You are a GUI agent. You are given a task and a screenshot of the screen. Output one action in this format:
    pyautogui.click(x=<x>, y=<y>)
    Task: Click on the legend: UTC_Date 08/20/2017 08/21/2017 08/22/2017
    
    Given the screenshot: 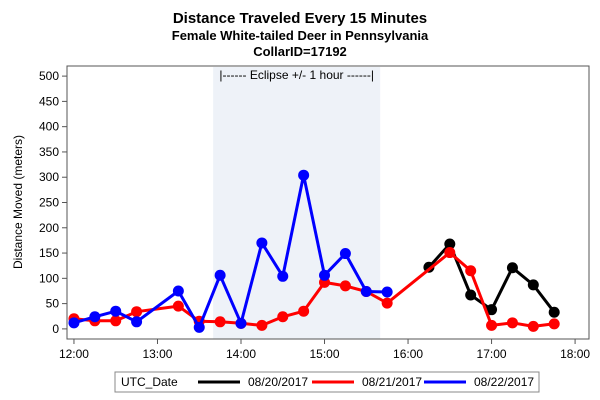 What is the action you would take?
    pyautogui.click(x=327, y=382)
    